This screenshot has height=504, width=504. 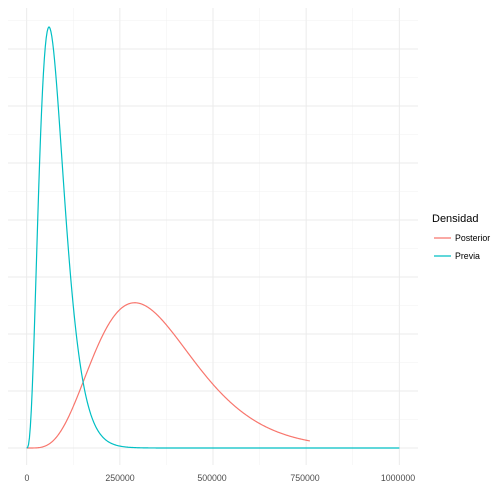 What do you see at coordinates (211, 478) in the screenshot?
I see `x-tick-label: 500000` at bounding box center [211, 478].